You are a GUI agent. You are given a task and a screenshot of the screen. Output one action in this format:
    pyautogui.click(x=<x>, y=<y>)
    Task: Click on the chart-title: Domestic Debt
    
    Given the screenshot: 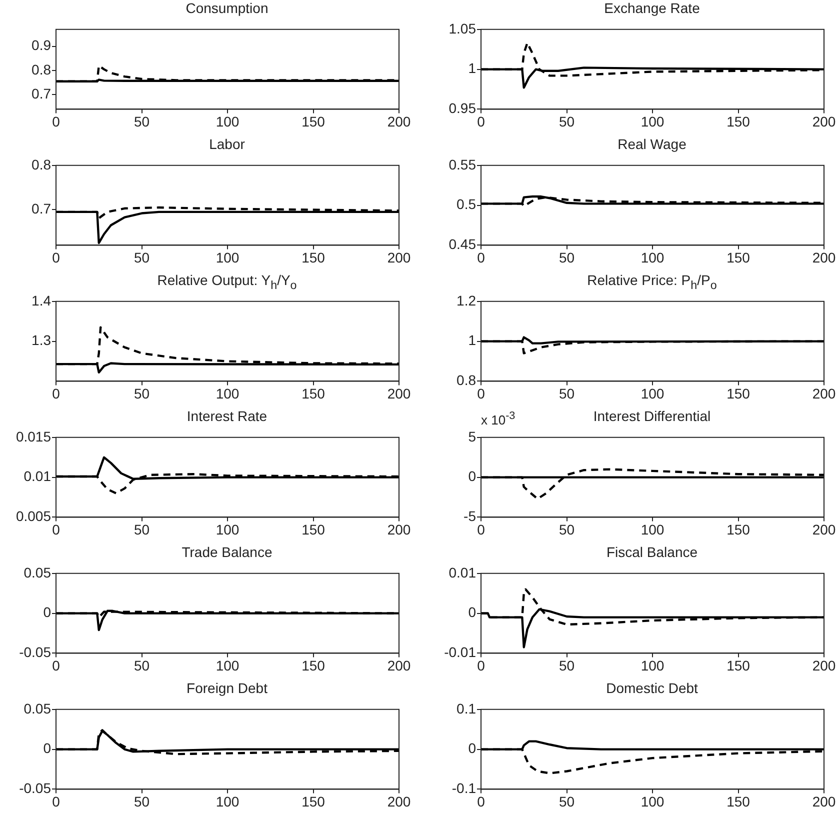 What is the action you would take?
    pyautogui.click(x=652, y=688)
    